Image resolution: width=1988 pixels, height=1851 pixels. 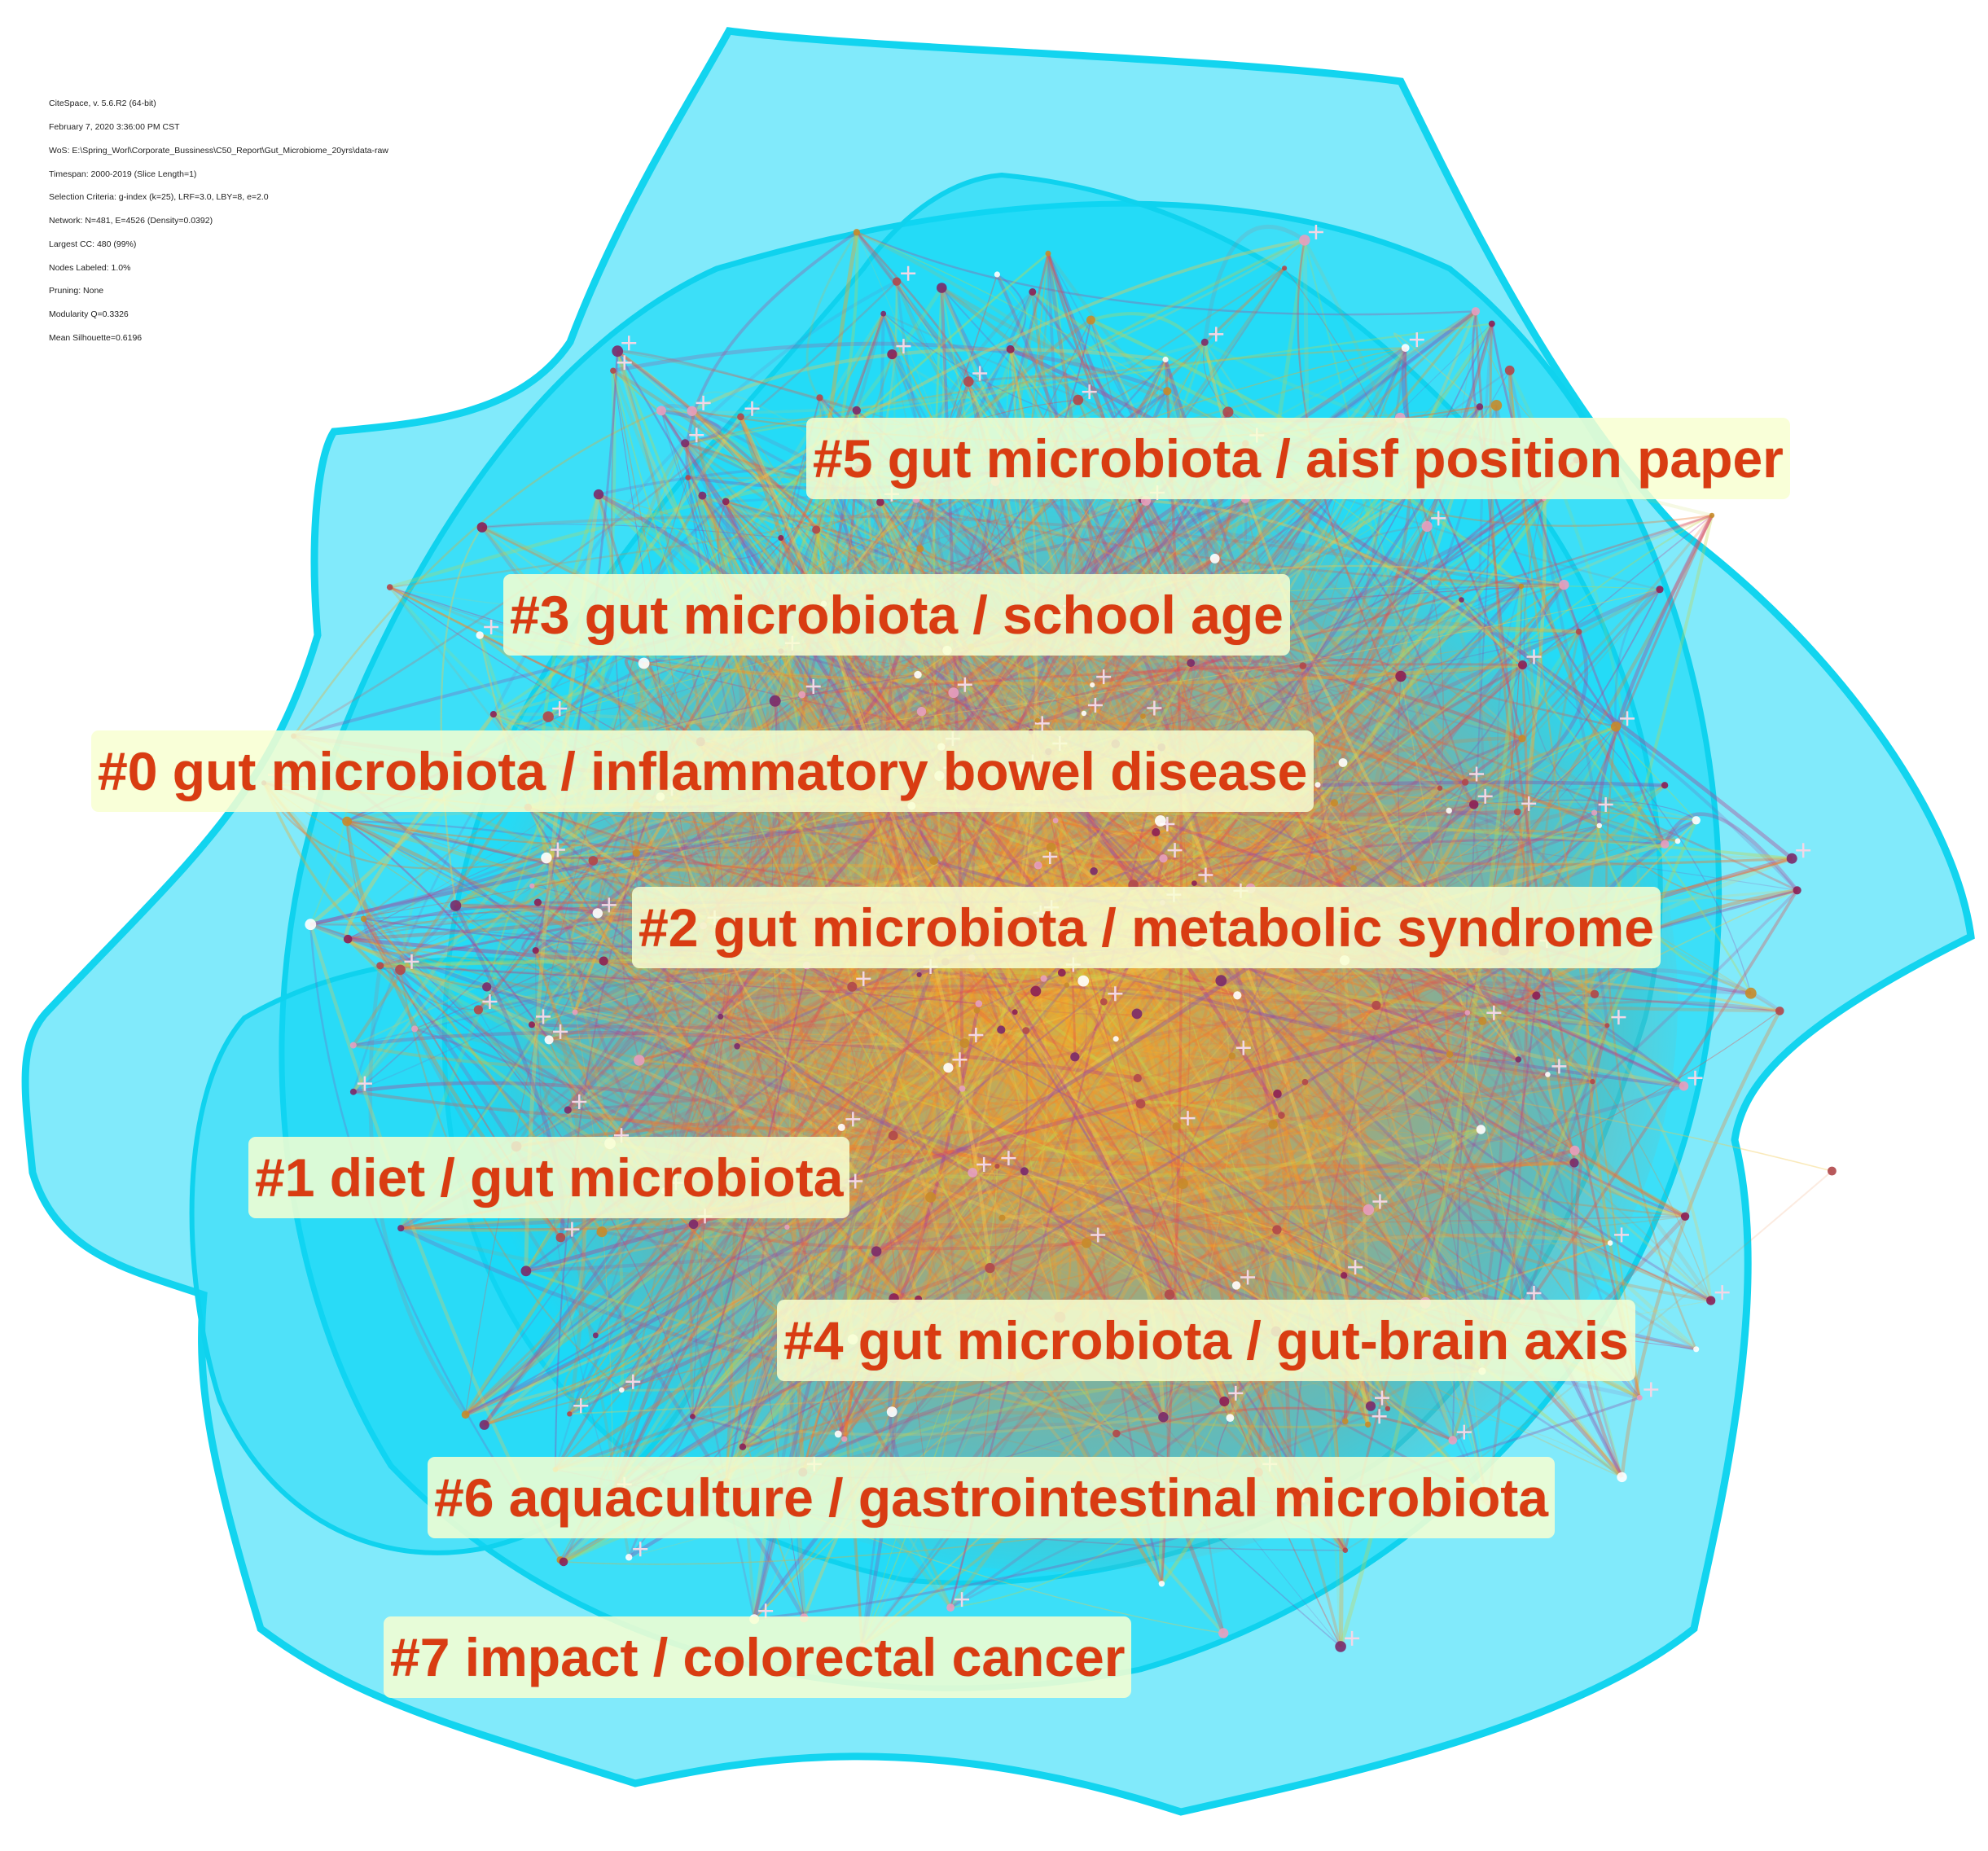 I want to click on metadata-line: February 7, 2020 3:36:00 PM CST, so click(x=114, y=126).